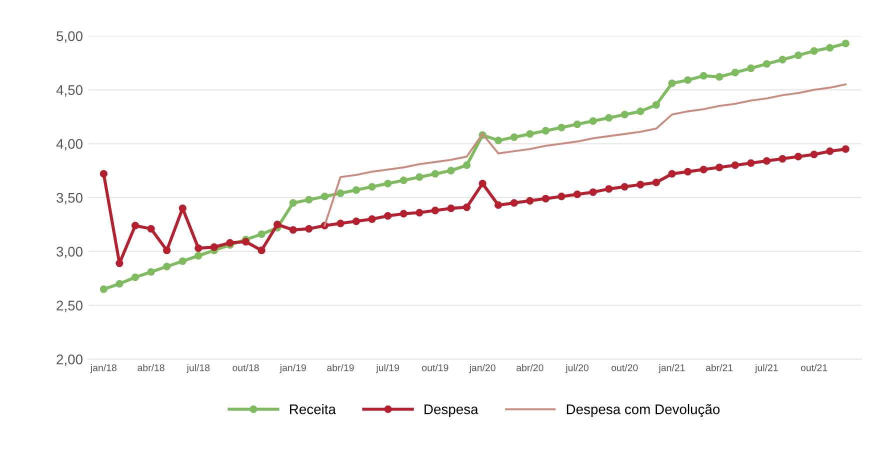 The width and height of the screenshot is (879, 449). I want to click on legend-label: Receita, so click(313, 409).